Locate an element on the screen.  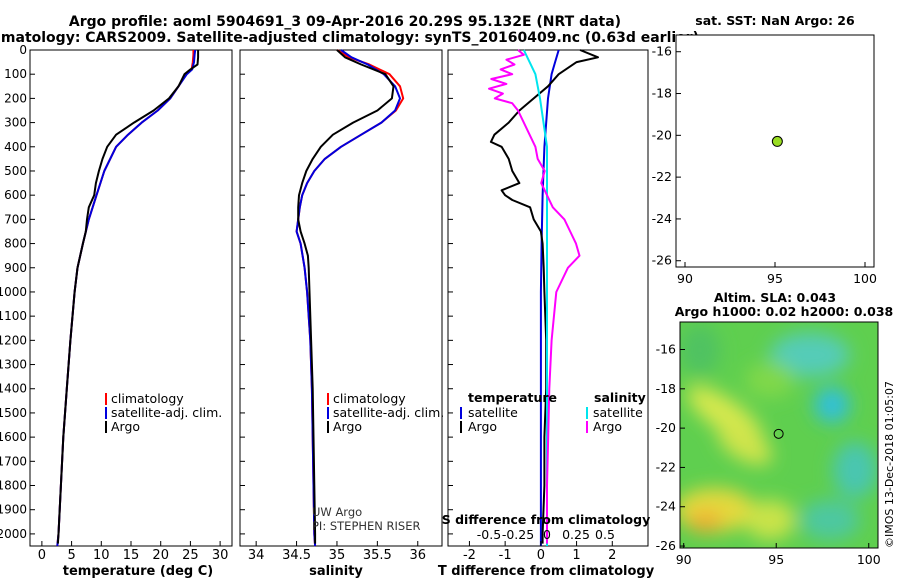
legend-label-s-satellite: satellite is located at coordinates (618, 412).